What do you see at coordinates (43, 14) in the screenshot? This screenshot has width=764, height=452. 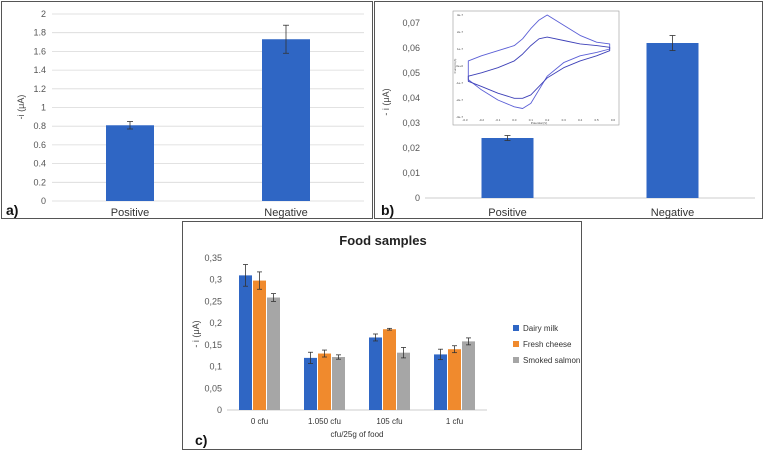 I see `y-tick-label: 2` at bounding box center [43, 14].